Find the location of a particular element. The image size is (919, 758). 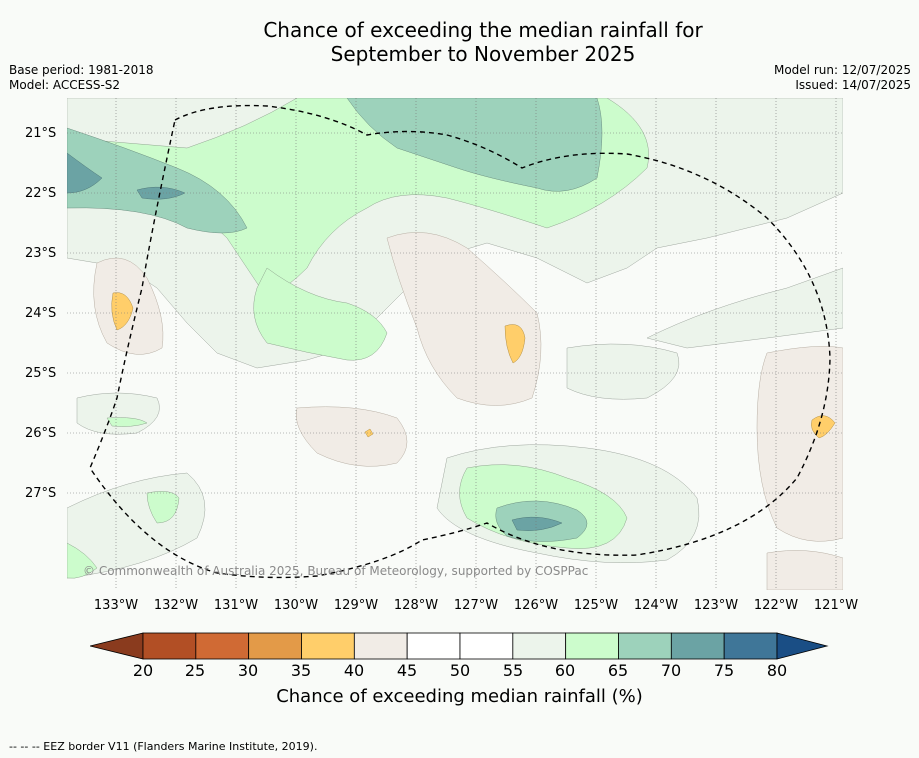

lat-label-25s: 25°S is located at coordinates (41, 373).